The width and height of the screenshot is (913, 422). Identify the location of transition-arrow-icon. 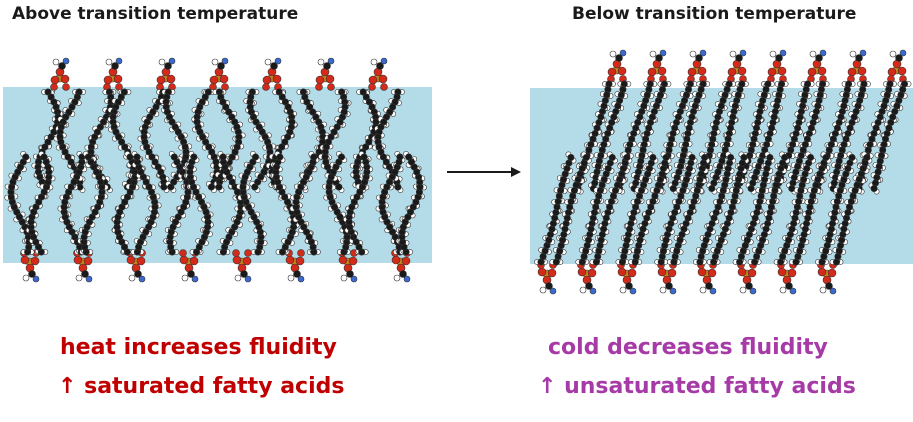
(484, 172).